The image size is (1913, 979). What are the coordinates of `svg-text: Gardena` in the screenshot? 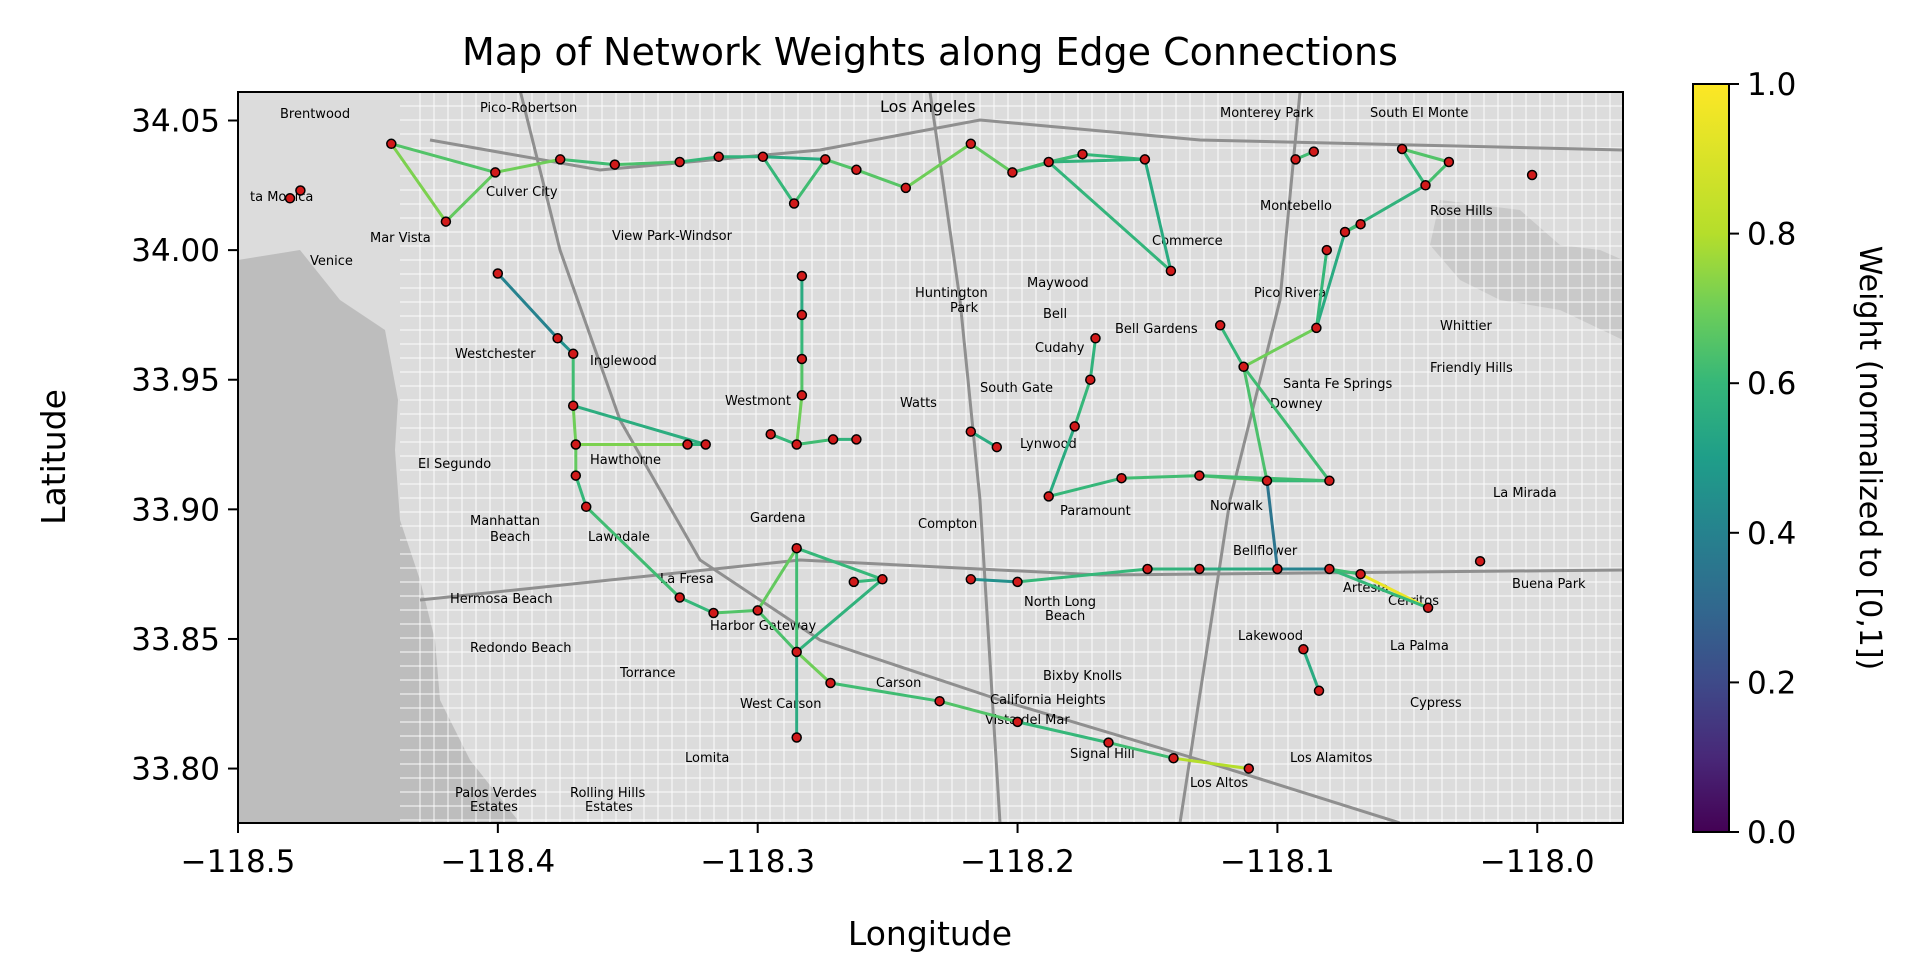 It's located at (778, 518).